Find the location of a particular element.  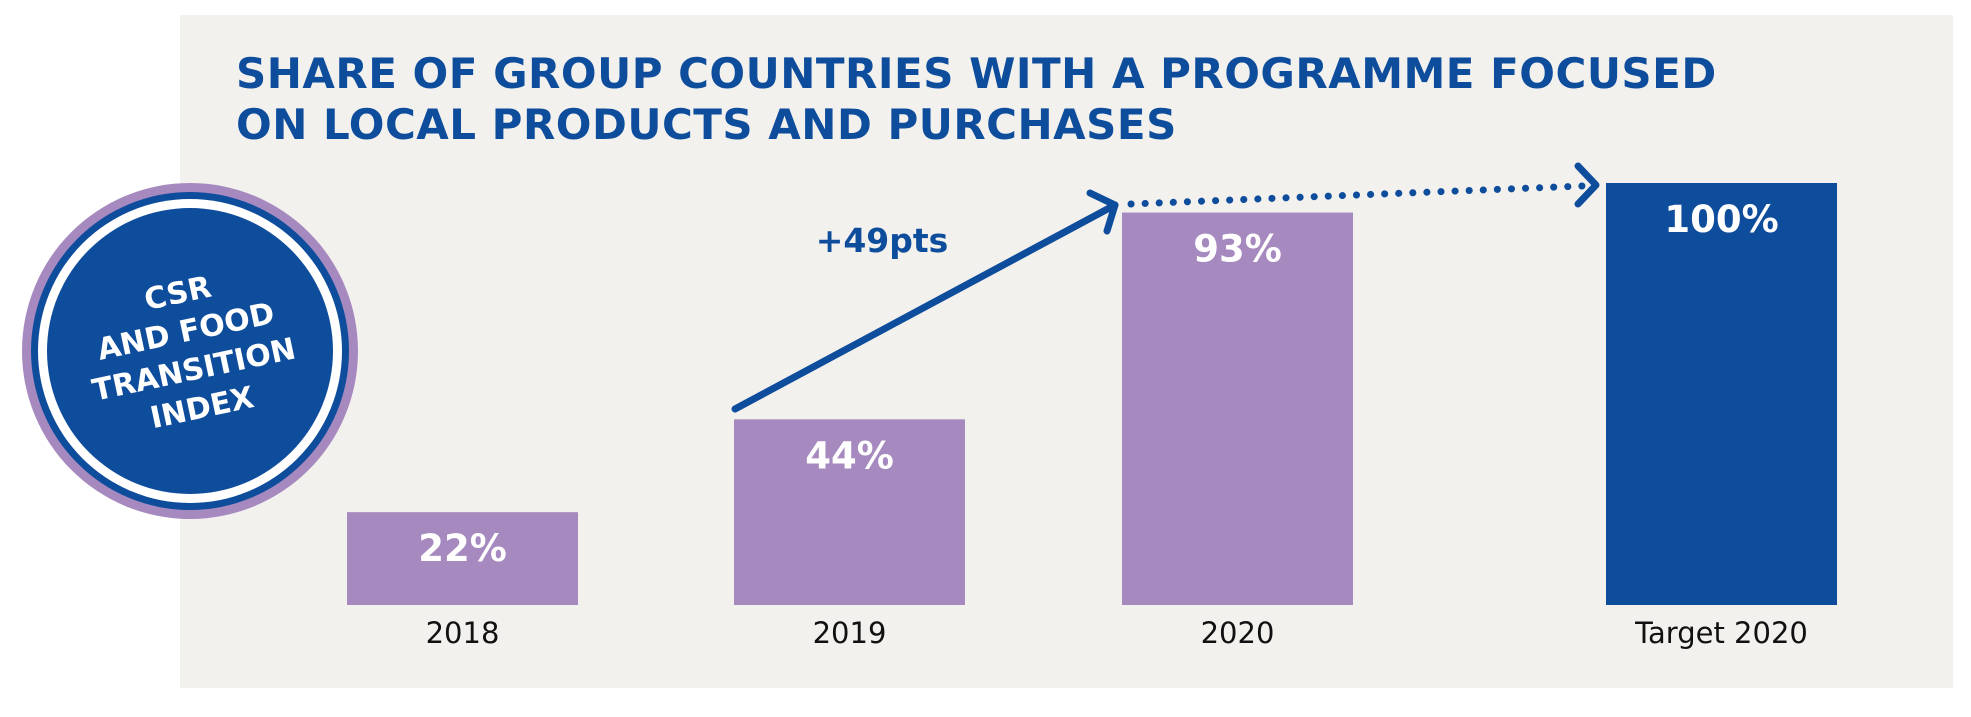

bar-2018 is located at coordinates (462, 558).